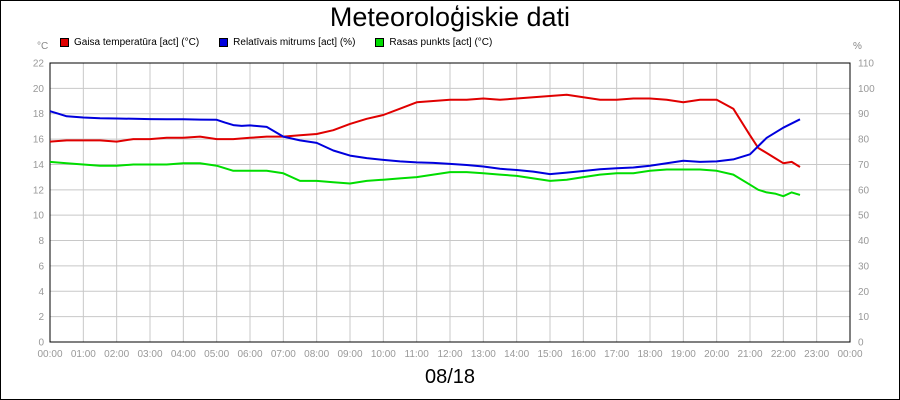  I want to click on right-tick-label: 110, so click(866, 64).